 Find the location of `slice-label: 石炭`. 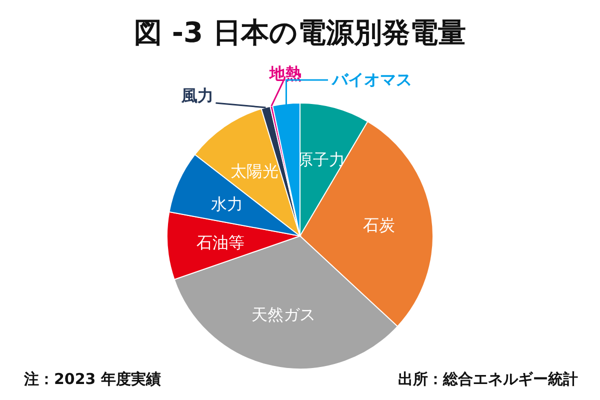

slice-label: 石炭 is located at coordinates (378, 225).